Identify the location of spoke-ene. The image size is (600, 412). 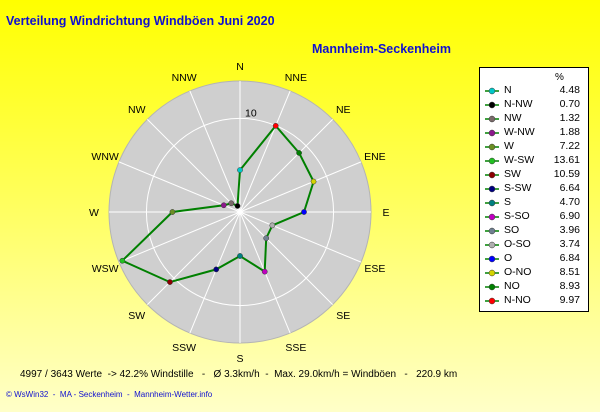
(300, 187).